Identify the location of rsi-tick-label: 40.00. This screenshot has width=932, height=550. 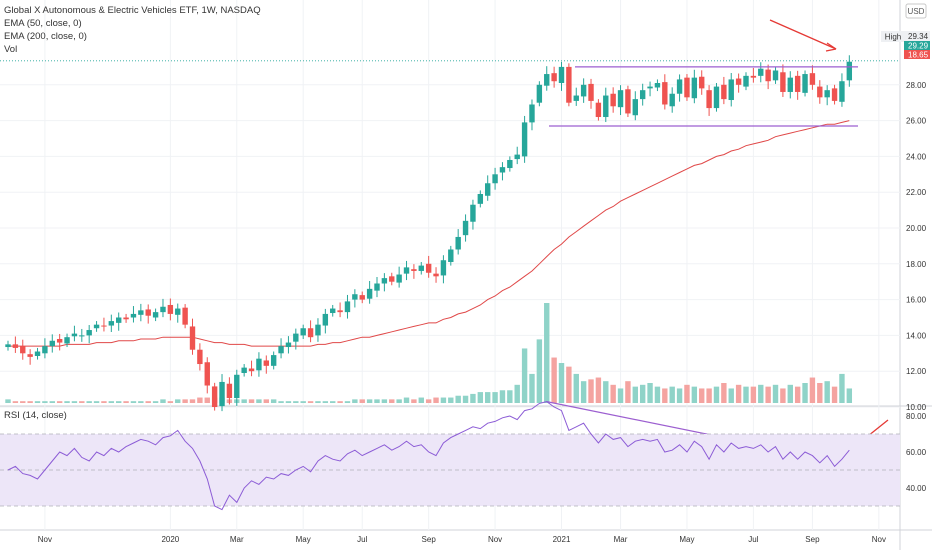
(916, 488).